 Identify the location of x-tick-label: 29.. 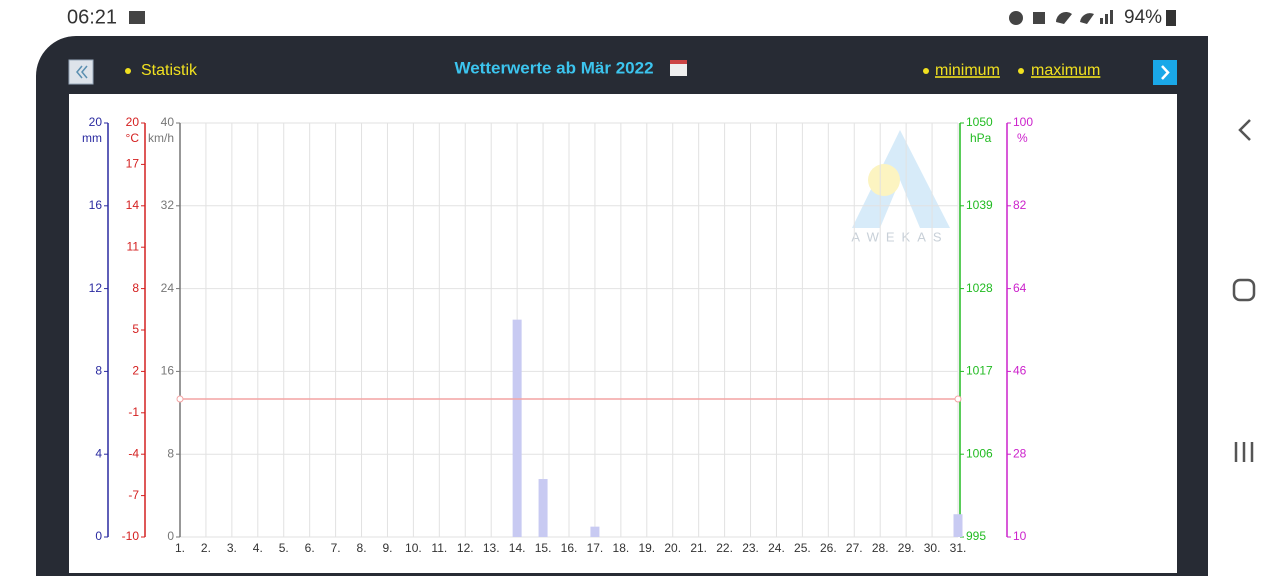
(906, 548).